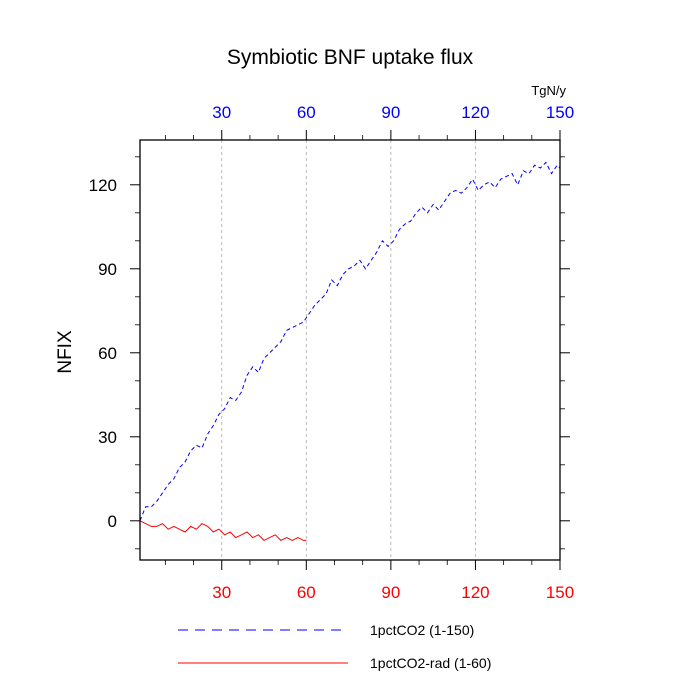 The image size is (700, 700). Describe the element at coordinates (350, 57) in the screenshot. I see `chart-title: Symbiotic BNF uptake flux` at that location.